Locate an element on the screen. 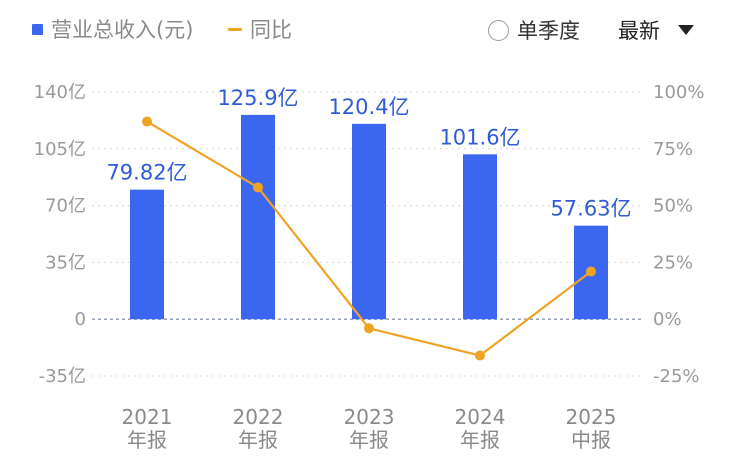  bar-data-label: 79.82亿 is located at coordinates (146, 173).